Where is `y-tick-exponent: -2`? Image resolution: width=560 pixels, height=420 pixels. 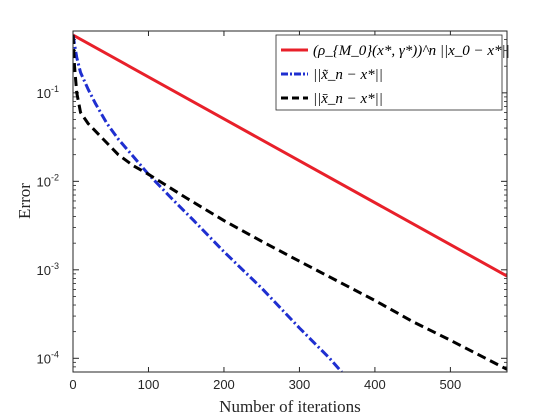 y-tick-exponent: -2 is located at coordinates (55, 177).